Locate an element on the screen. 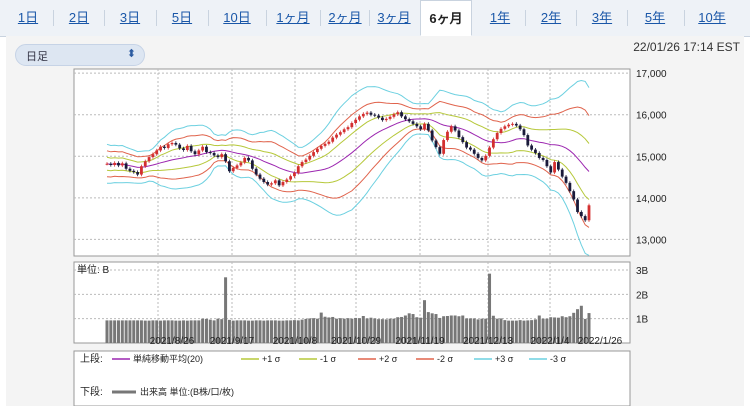  tab-13: 5年 is located at coordinates (655, 18).